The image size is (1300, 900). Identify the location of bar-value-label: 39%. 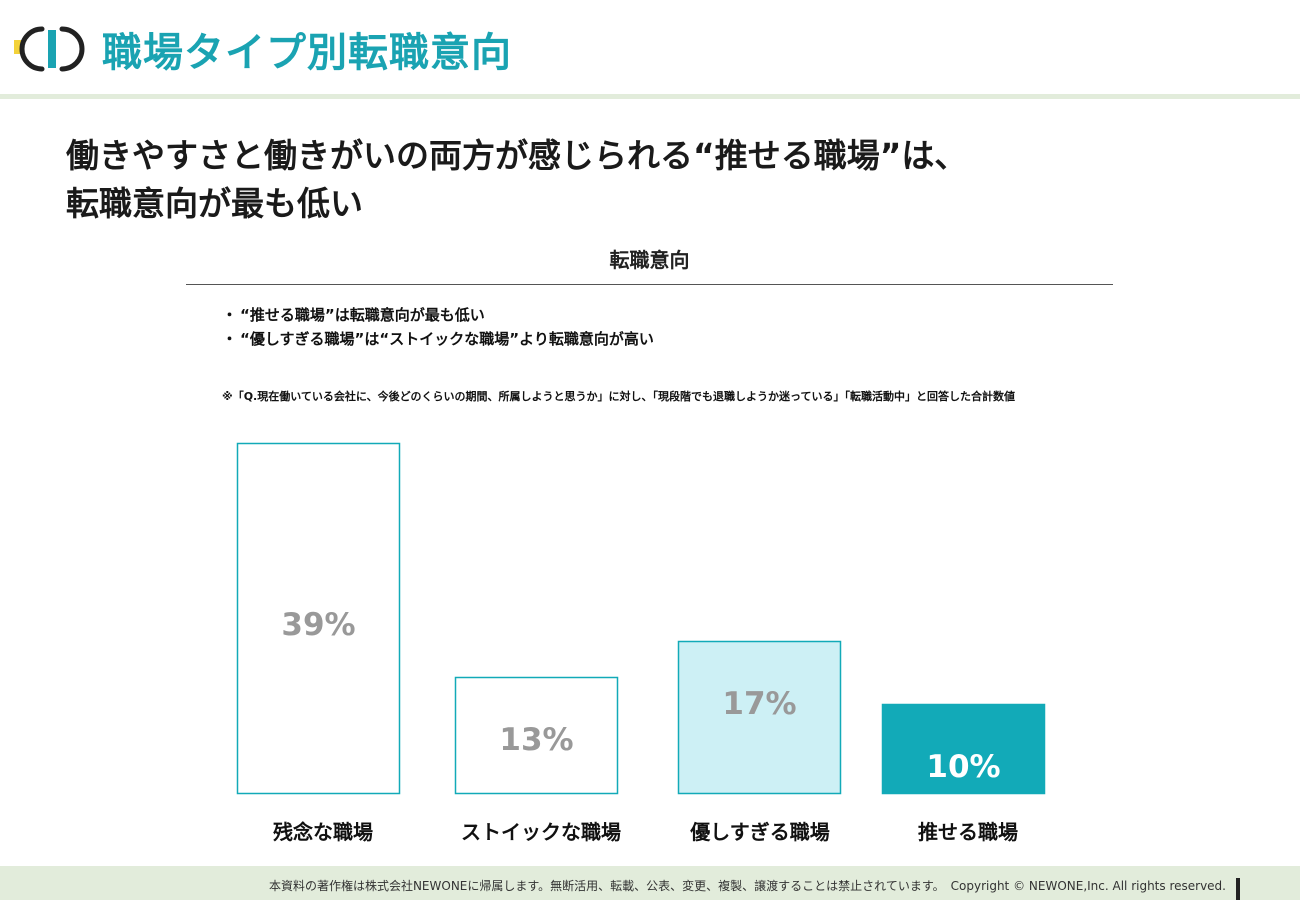
(318, 625).